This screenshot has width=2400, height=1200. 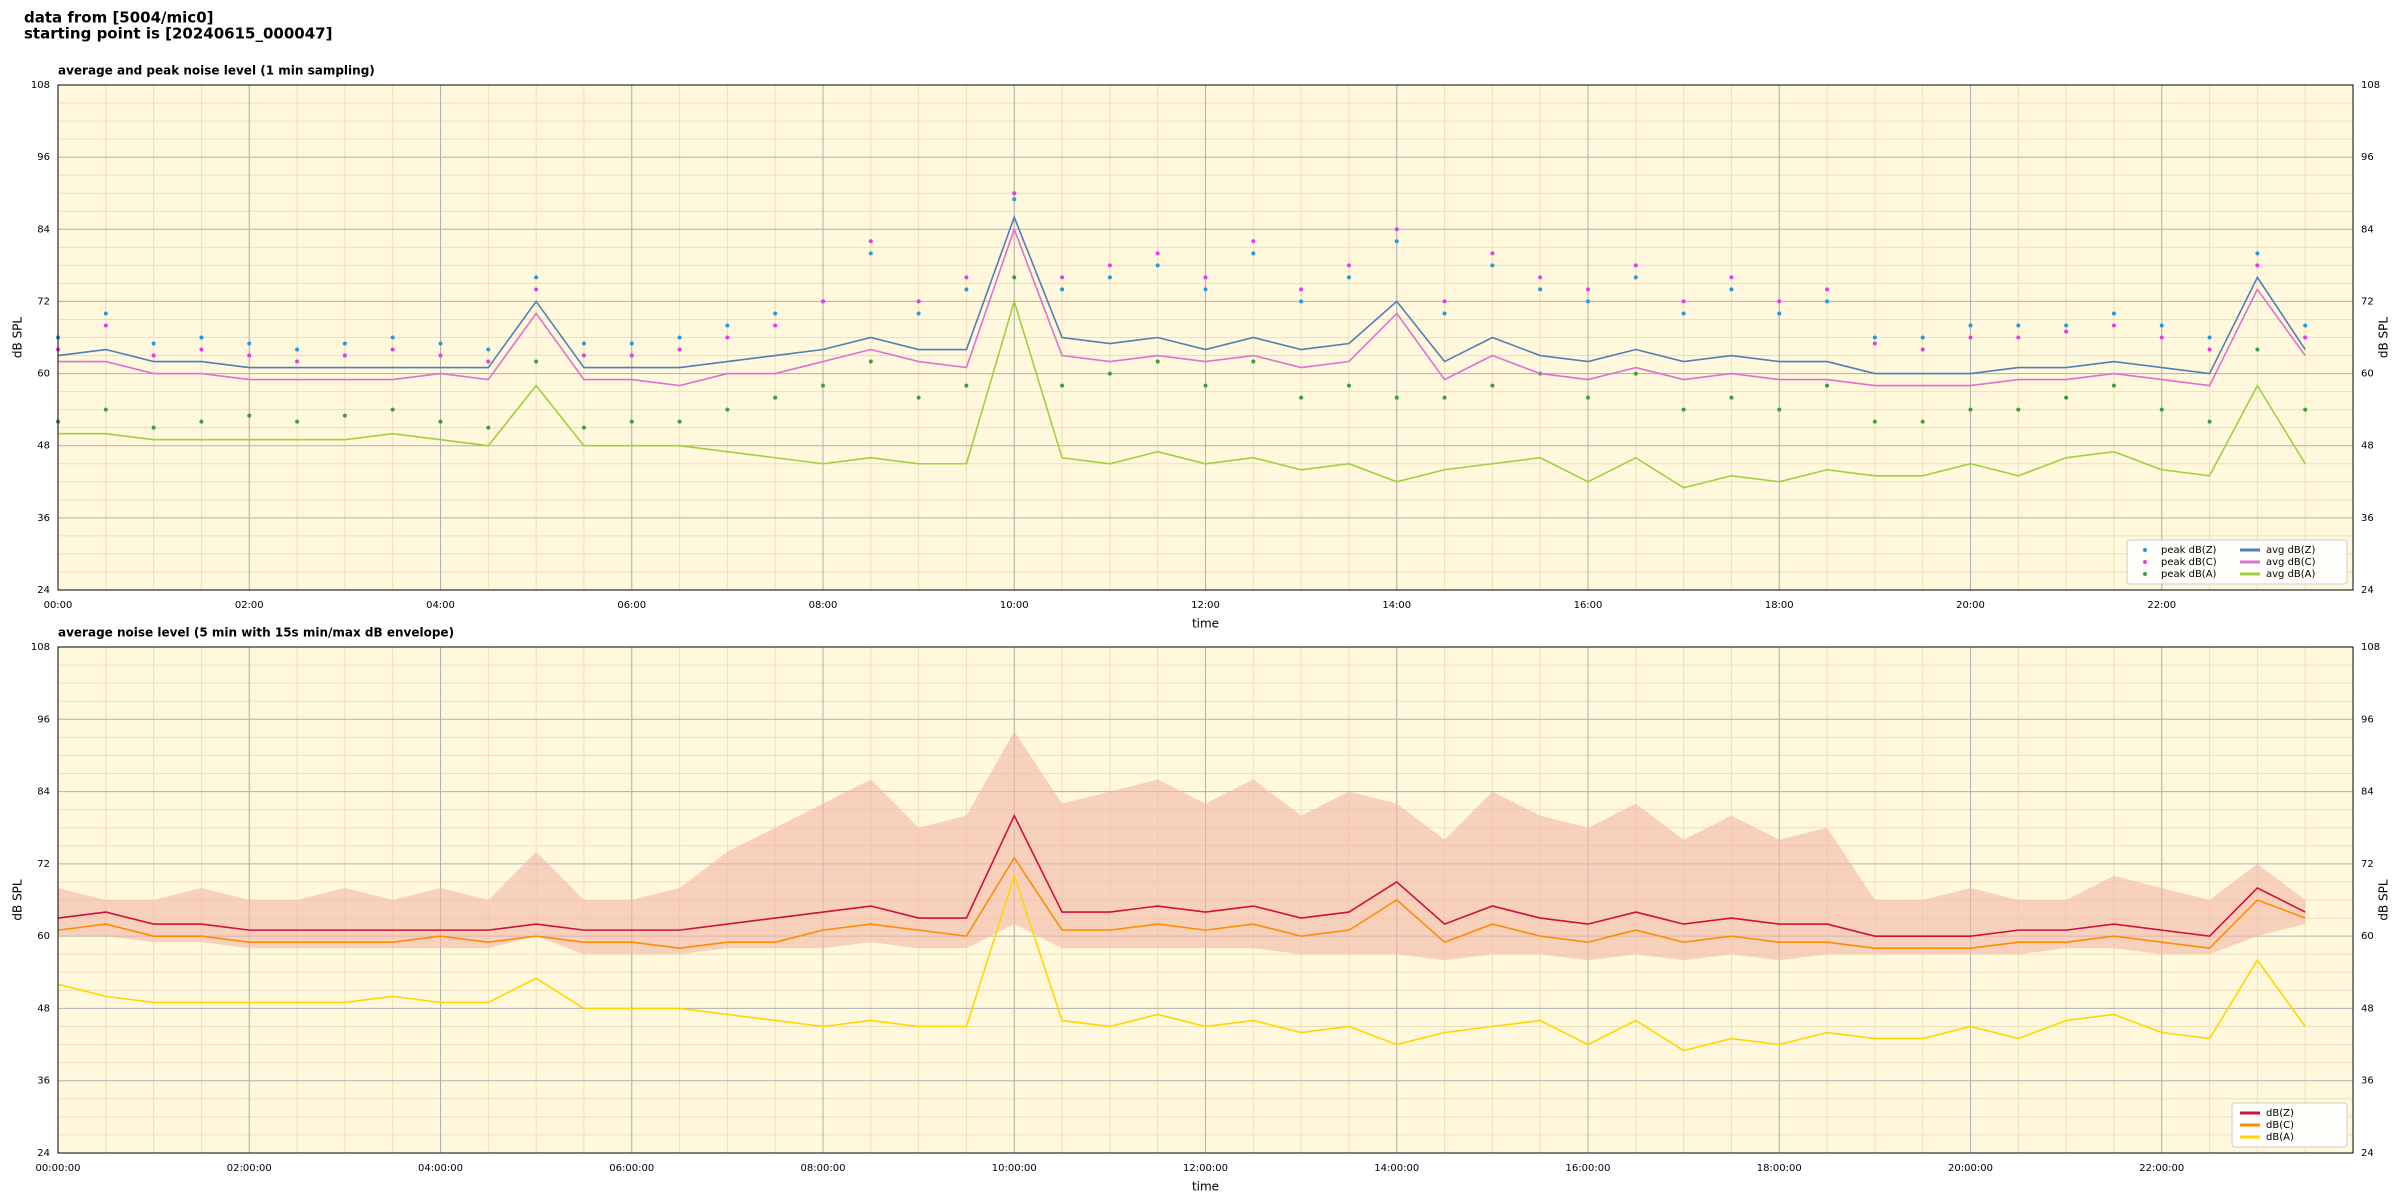 What do you see at coordinates (2291, 550) in the screenshot?
I see `legend-label: avg dB(Z)` at bounding box center [2291, 550].